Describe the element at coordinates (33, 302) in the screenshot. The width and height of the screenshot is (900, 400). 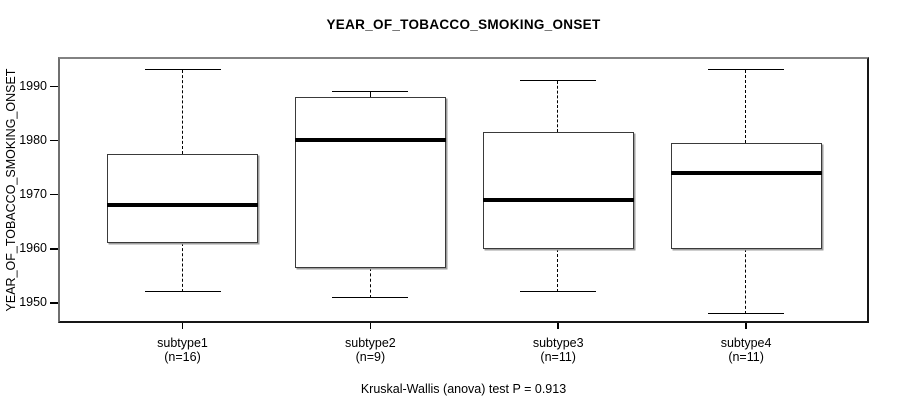
I see `y-axis-tick-label: 1950` at that location.